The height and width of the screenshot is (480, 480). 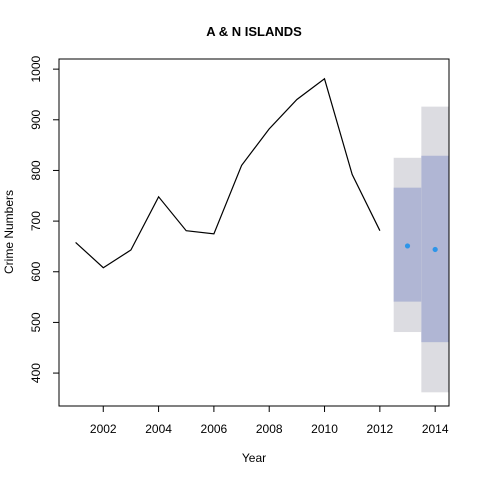 I want to click on y-tick-label: 500, so click(x=36, y=322).